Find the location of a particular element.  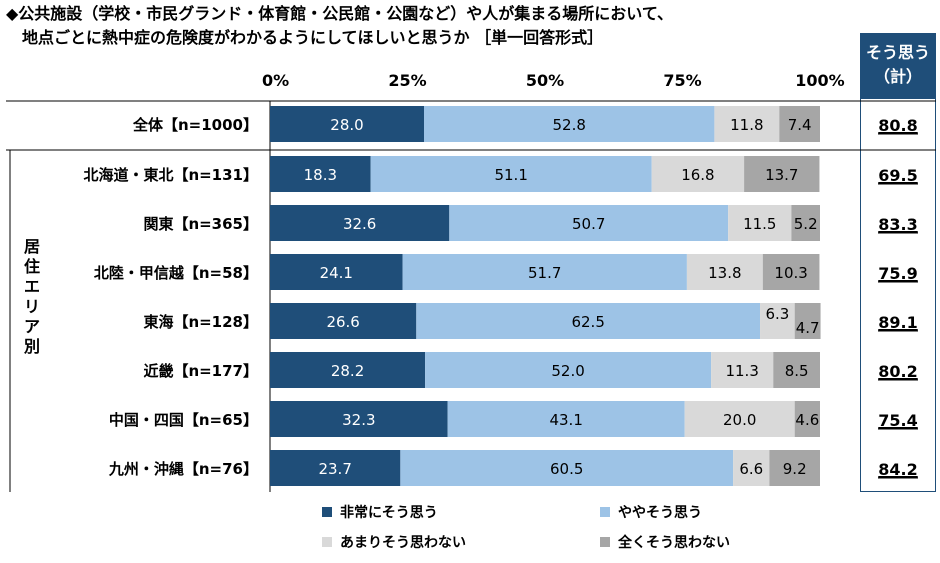

summary-header-line-1: そう思う is located at coordinates (897, 52).